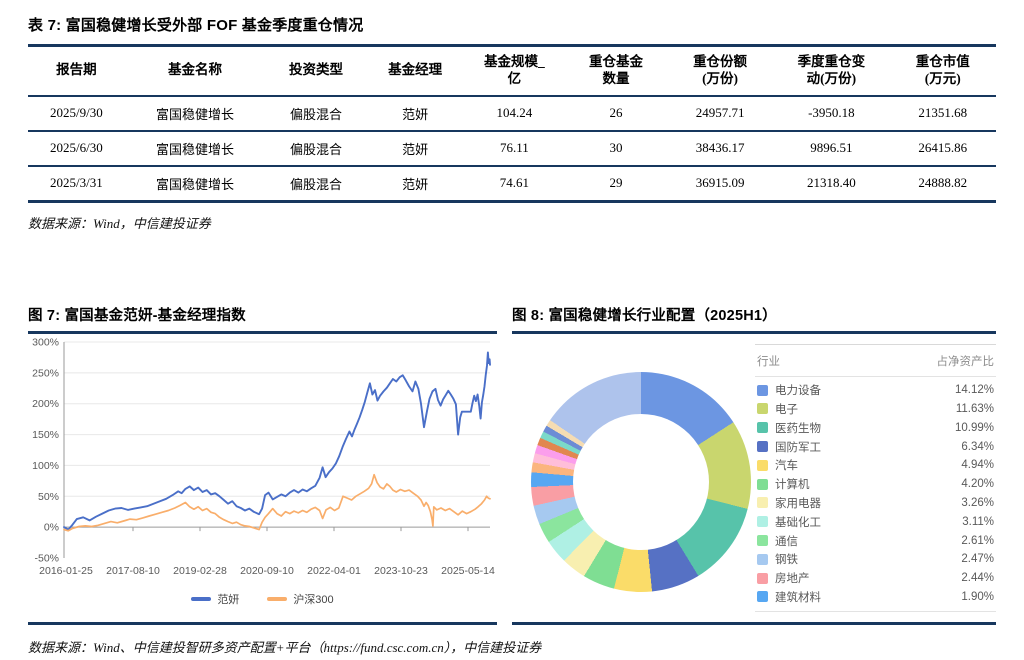  I want to click on industry-label: 国防军工, so click(798, 447).